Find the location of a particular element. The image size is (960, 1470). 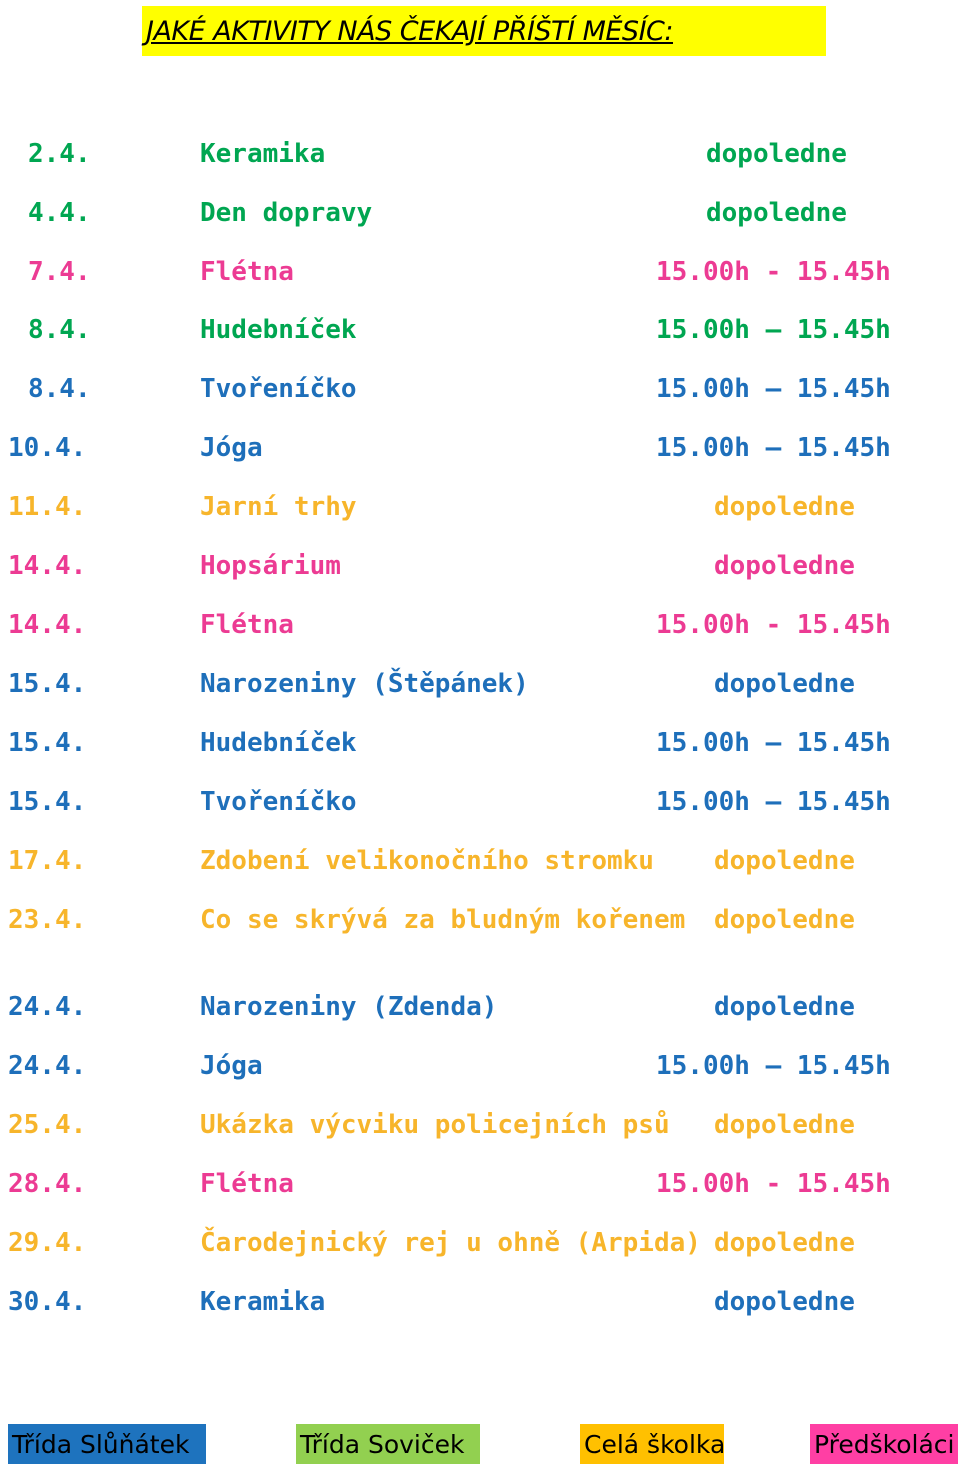

activity-name: Hopsárium is located at coordinates (270, 566).